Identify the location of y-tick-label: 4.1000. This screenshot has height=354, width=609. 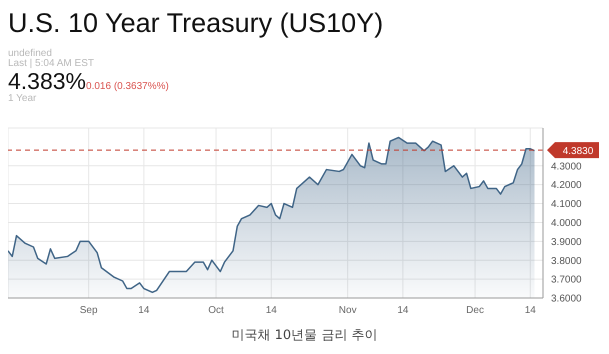
(566, 204).